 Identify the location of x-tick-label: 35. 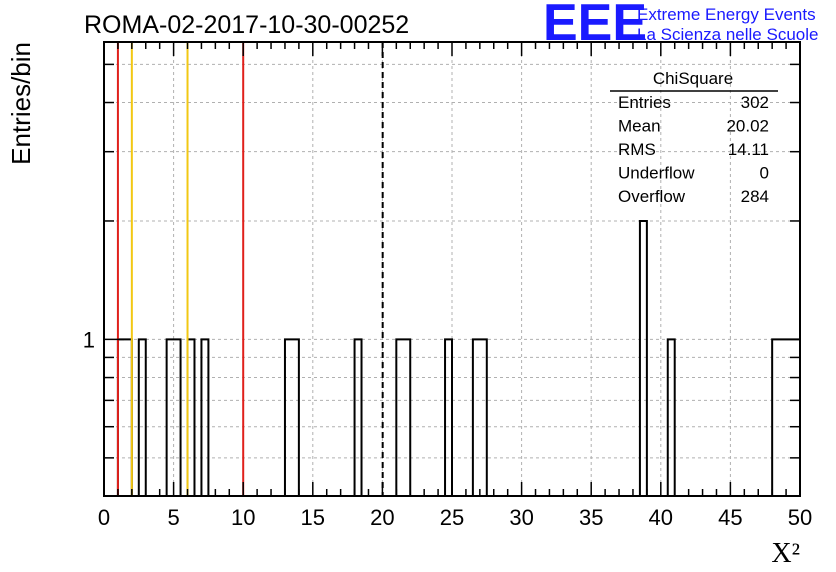
(591, 517).